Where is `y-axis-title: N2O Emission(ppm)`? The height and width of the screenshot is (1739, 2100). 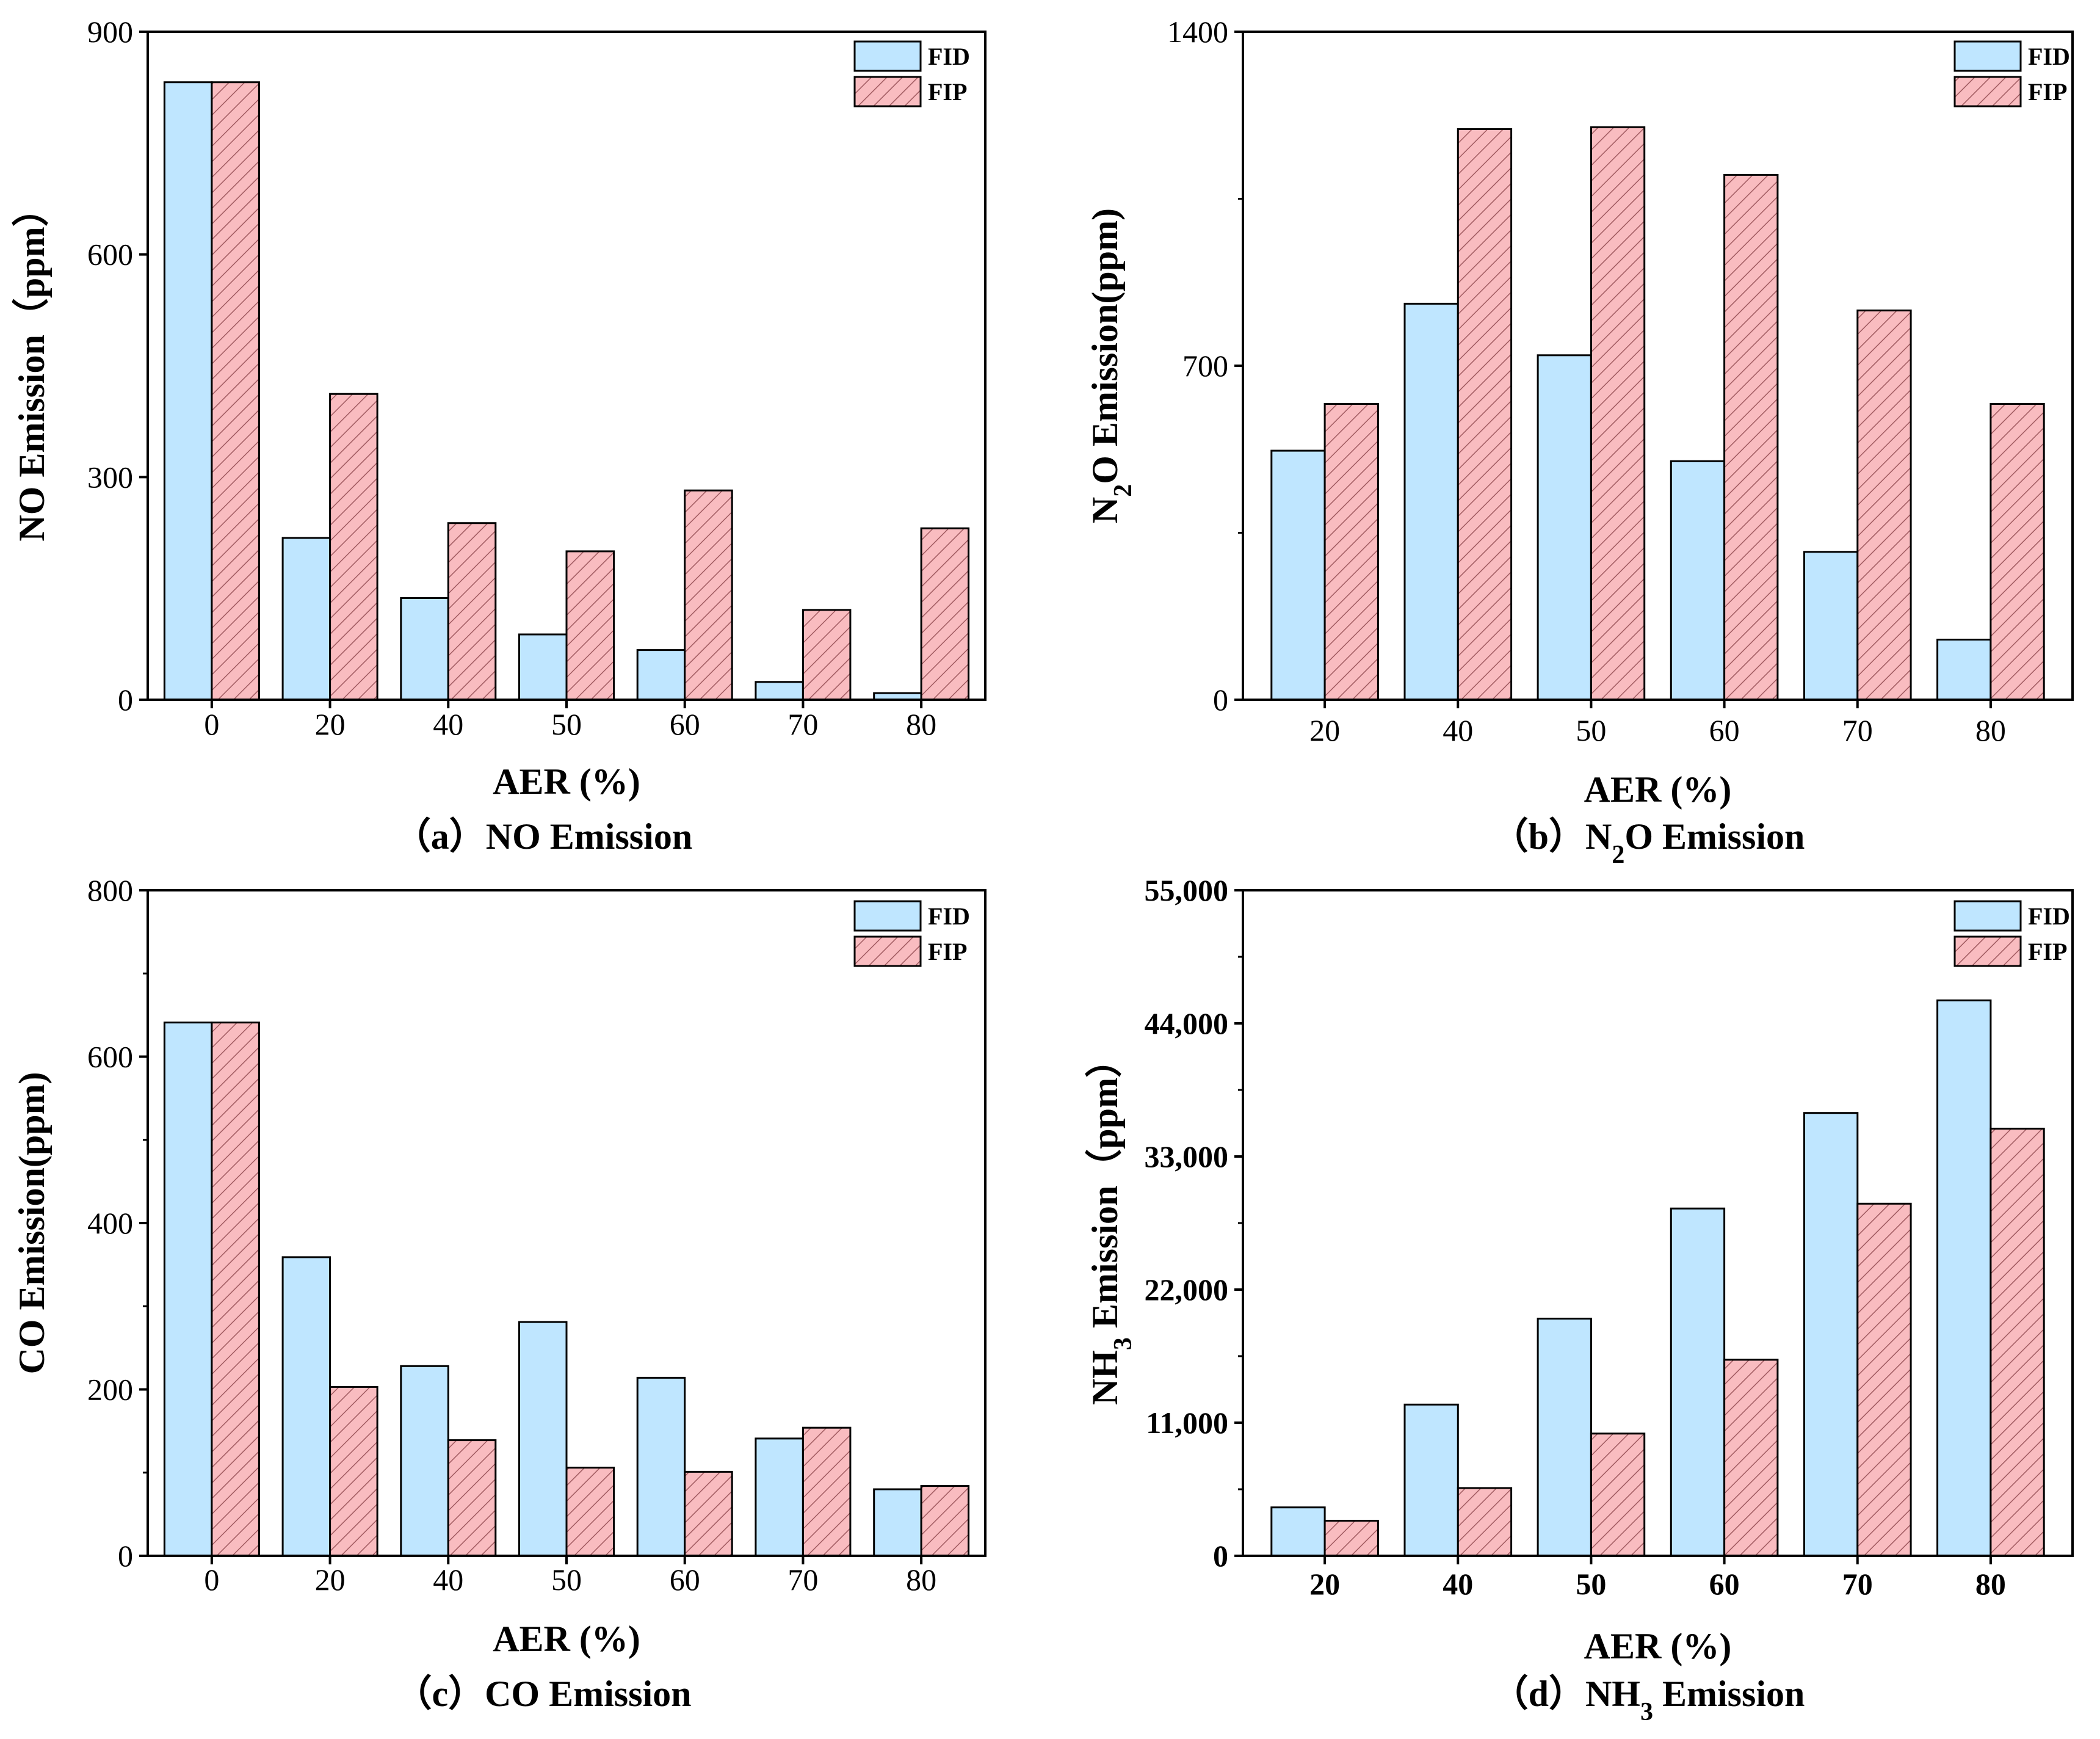 y-axis-title: N2O Emission(ppm) is located at coordinates (1111, 365).